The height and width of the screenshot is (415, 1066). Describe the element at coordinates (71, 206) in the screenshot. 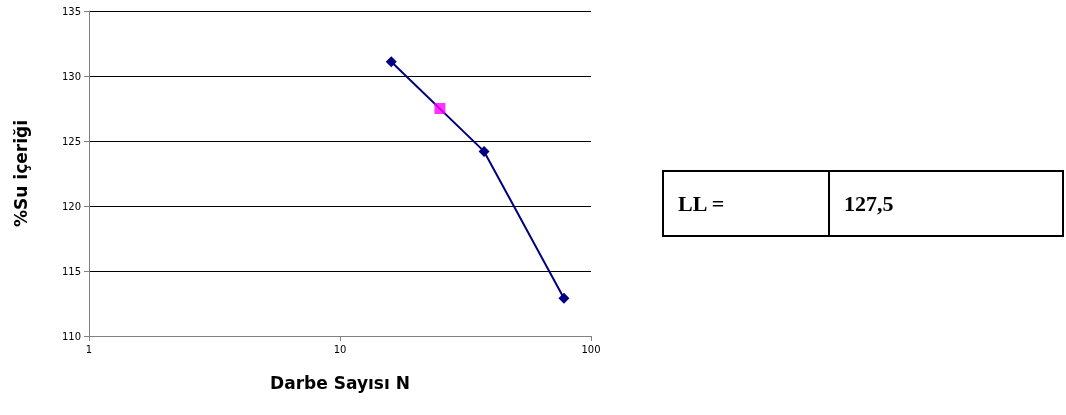

I see `y-tick-label: 120` at that location.